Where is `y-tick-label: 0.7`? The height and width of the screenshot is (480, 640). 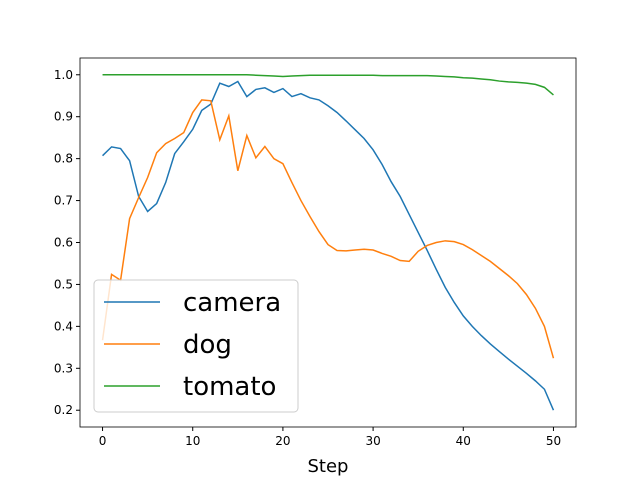
y-tick-label: 0.7 is located at coordinates (63, 201).